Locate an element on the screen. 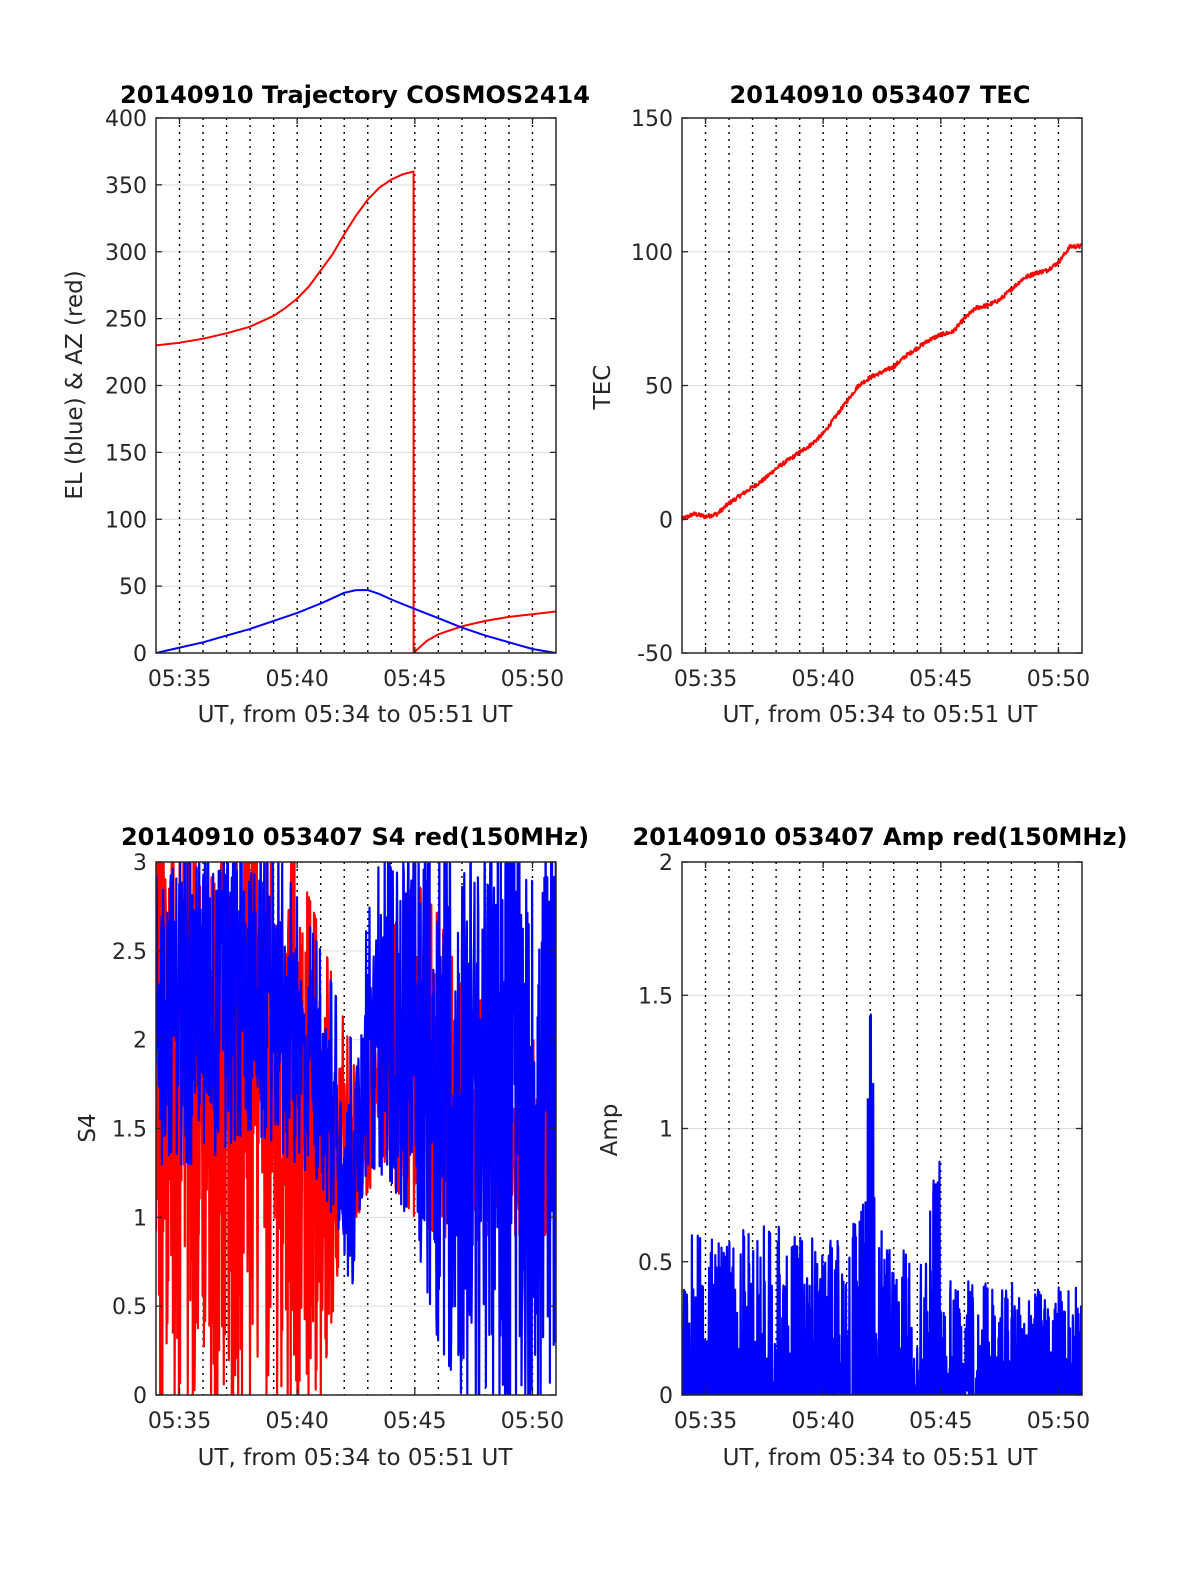 Image resolution: width=1200 pixels, height=1575 pixels. chart-title: 20140910 053407 S4 red(150MHz) is located at coordinates (355, 837).